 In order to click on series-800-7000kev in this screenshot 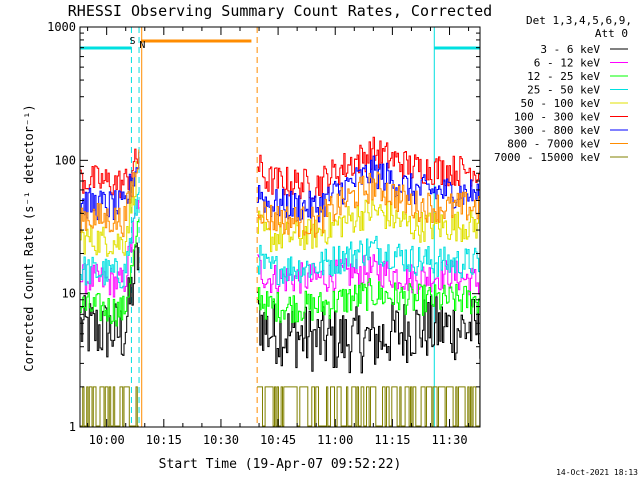, I will do `click(280, 193)`.